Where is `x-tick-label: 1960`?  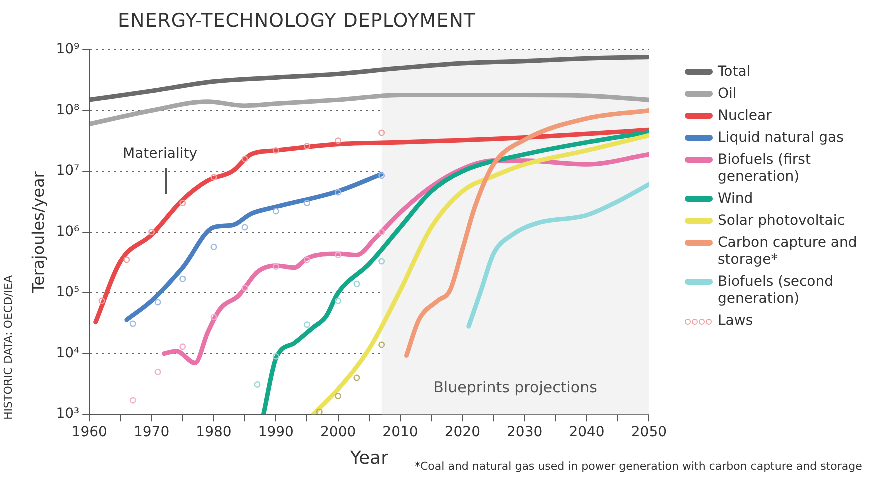
x-tick-label: 1960 is located at coordinates (90, 432).